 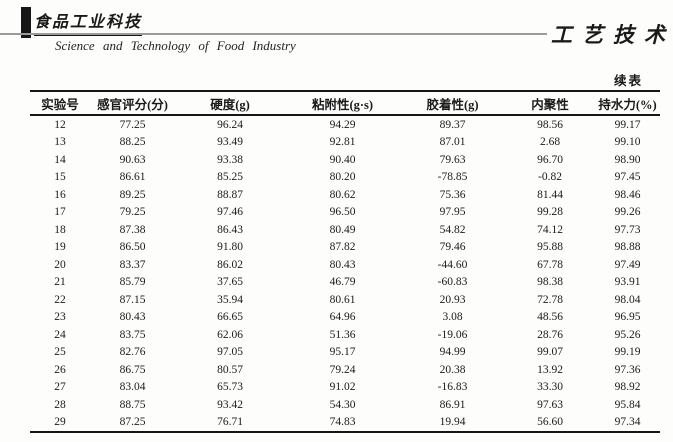 I want to click on table-row: 23 80.43 66.65 64.96 3.08 48.56 96.95, so click(x=345, y=318).